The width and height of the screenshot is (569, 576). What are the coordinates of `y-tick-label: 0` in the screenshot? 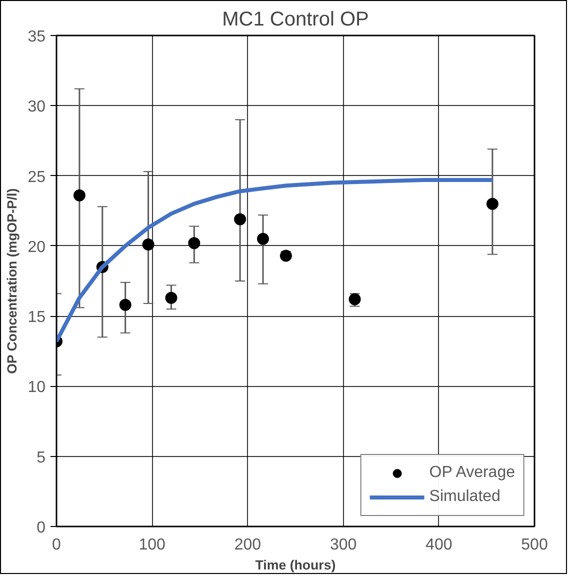 It's located at (41, 528).